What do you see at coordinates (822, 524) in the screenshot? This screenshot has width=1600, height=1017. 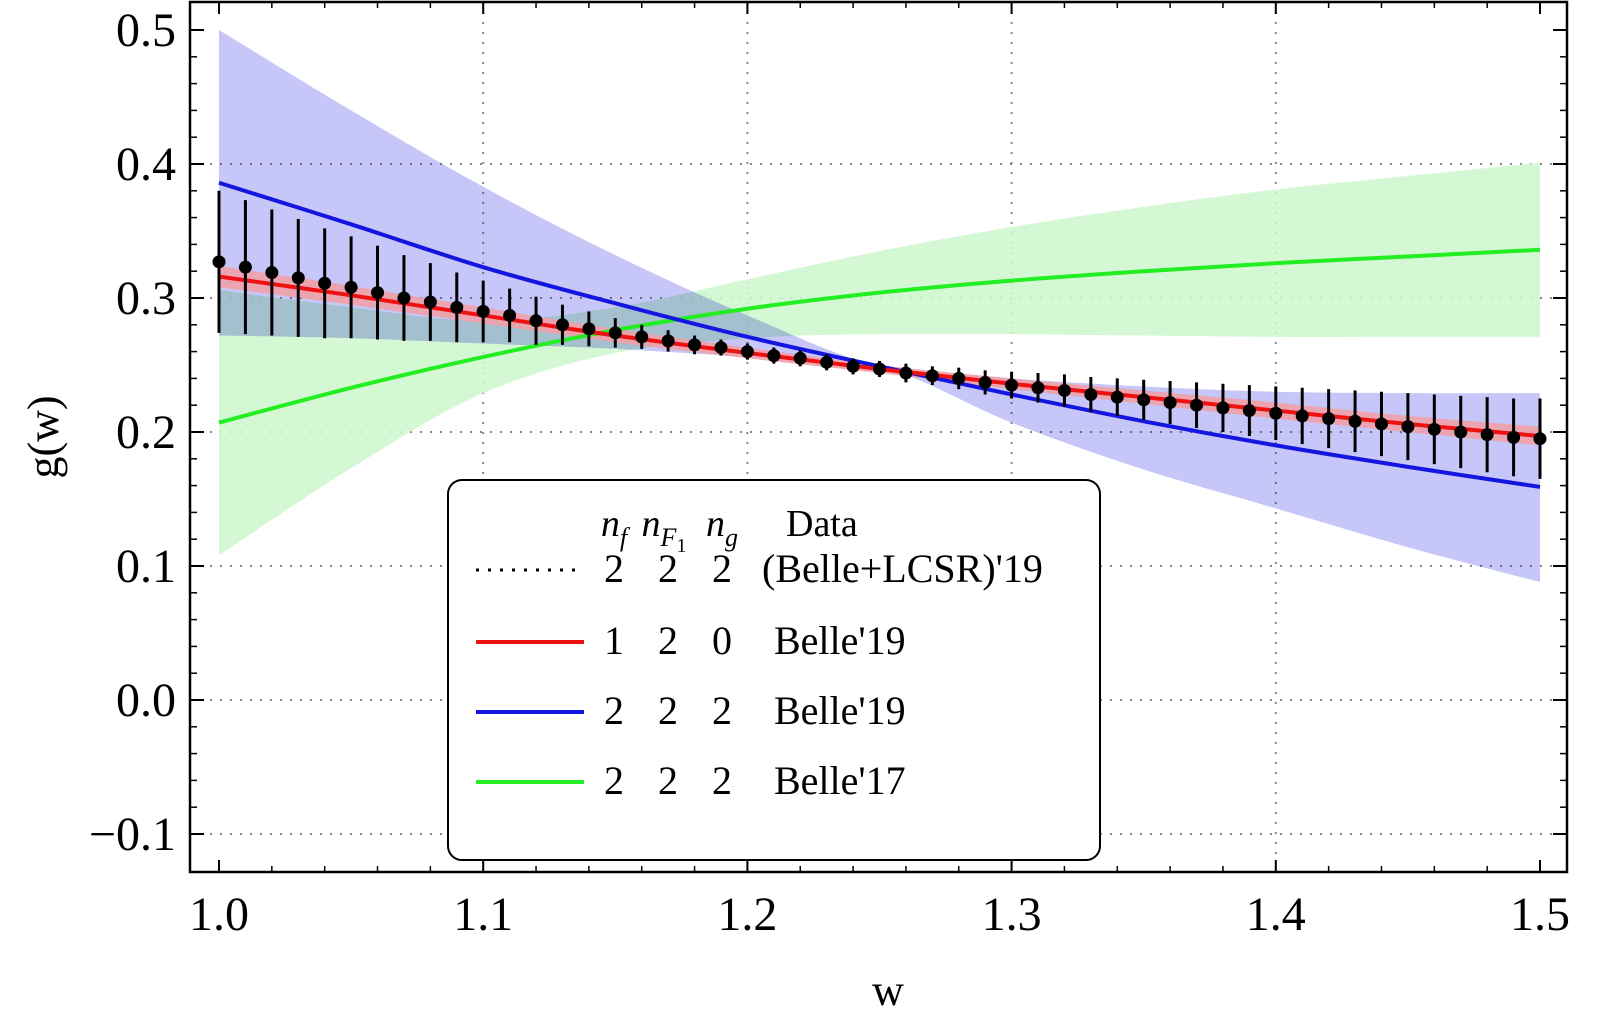 I see `legend-header-data: Data` at bounding box center [822, 524].